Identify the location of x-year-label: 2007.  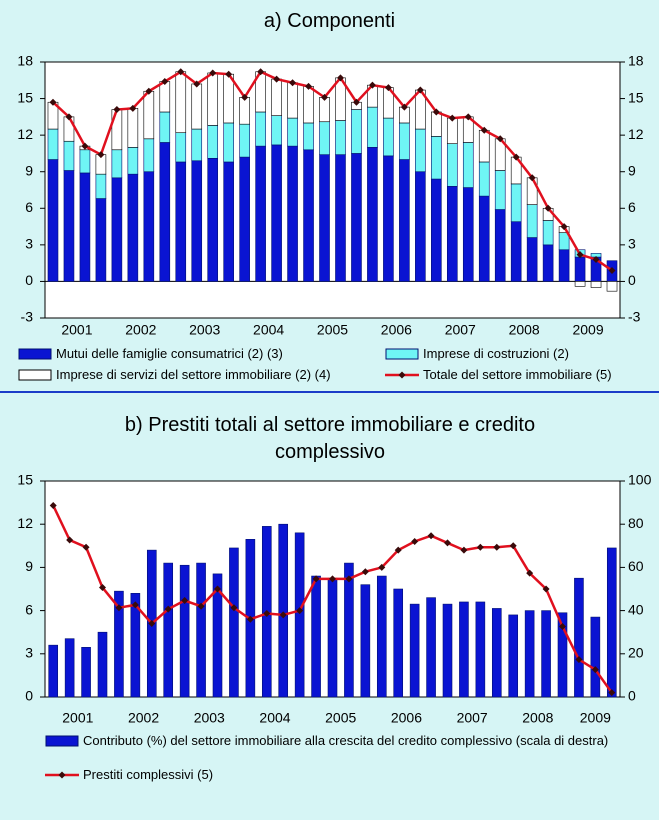
(460, 330).